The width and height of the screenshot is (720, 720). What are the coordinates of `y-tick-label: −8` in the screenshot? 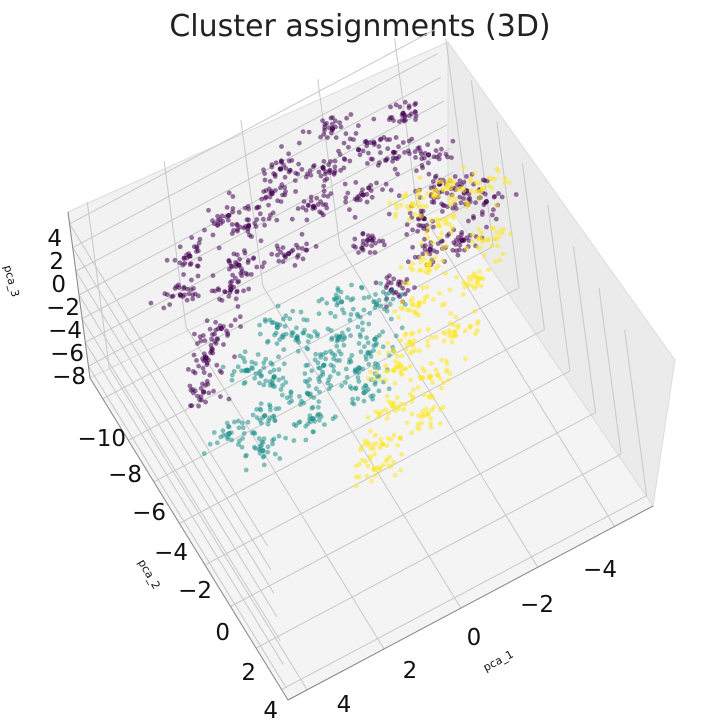 It's located at (125, 475).